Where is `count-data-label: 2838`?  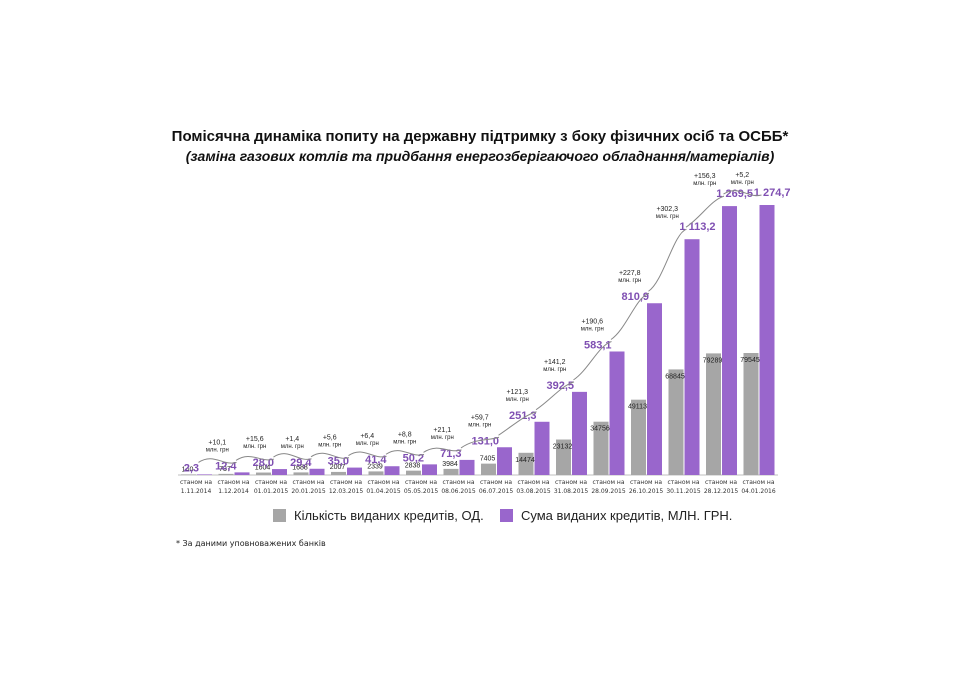 count-data-label: 2838 is located at coordinates (413, 466).